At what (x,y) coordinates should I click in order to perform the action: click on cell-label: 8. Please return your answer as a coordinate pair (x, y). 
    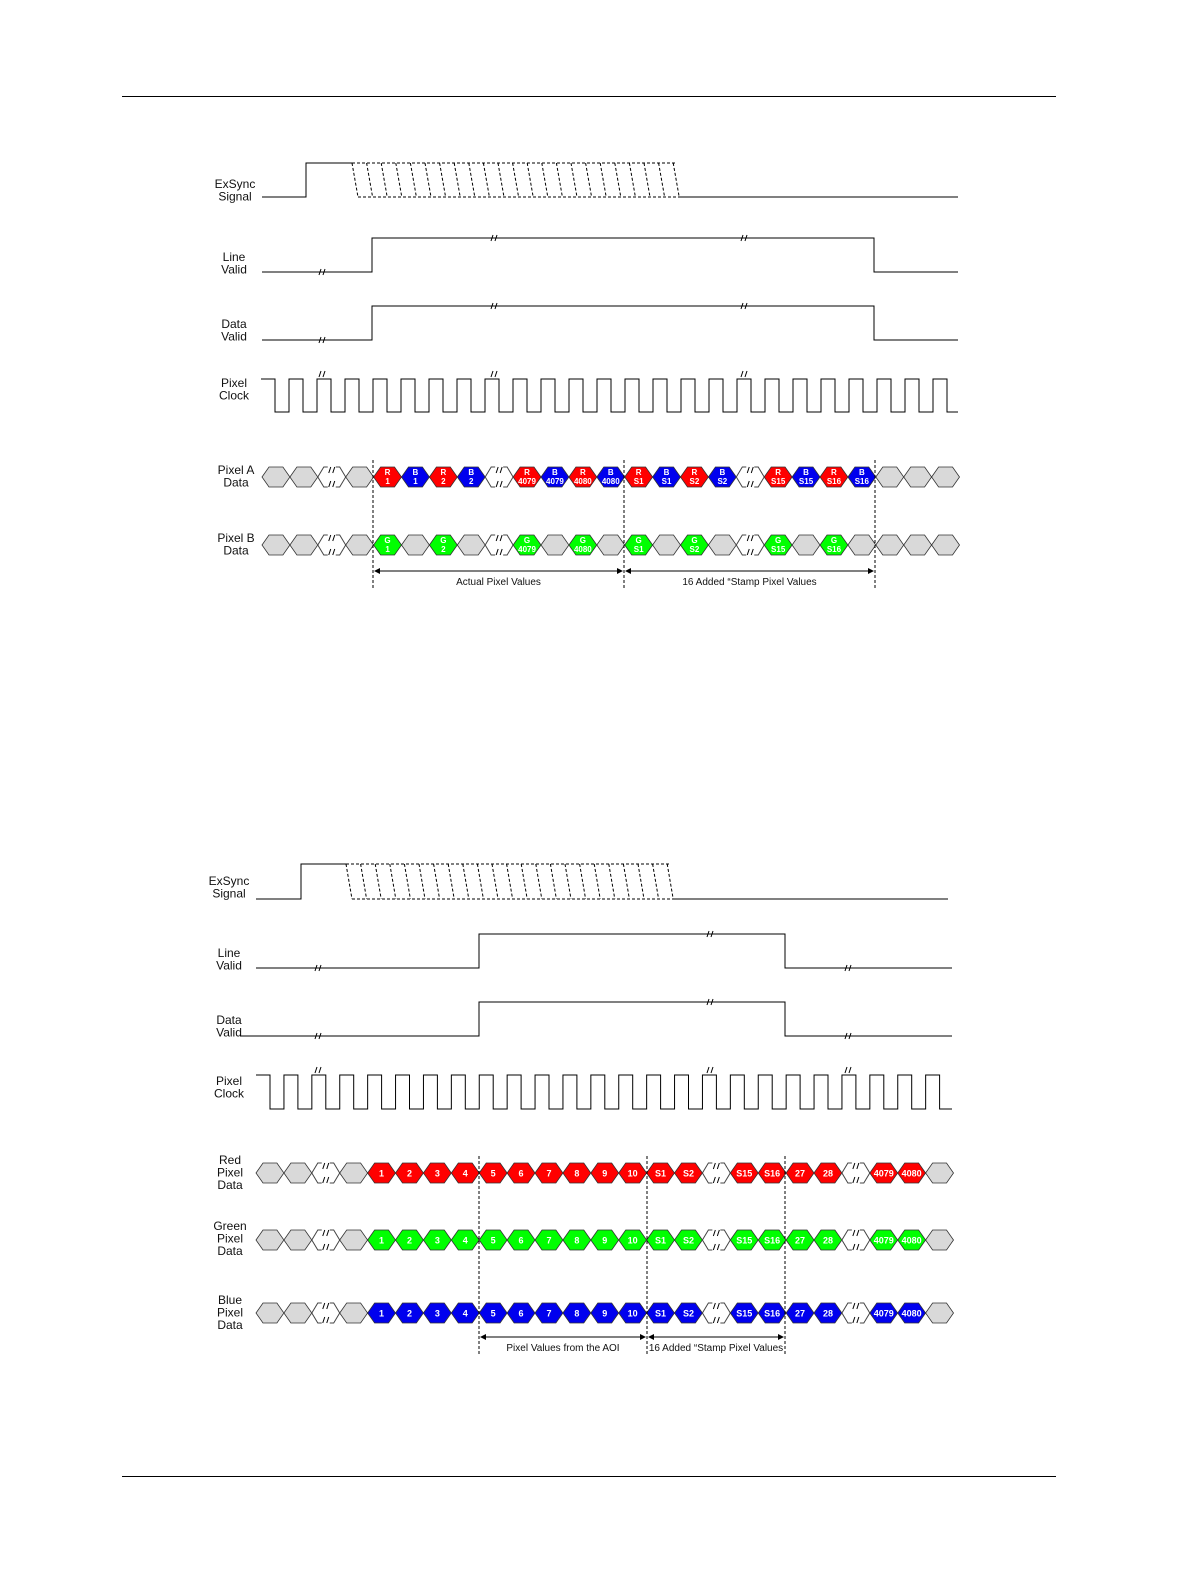
    Looking at the image, I should click on (576, 1314).